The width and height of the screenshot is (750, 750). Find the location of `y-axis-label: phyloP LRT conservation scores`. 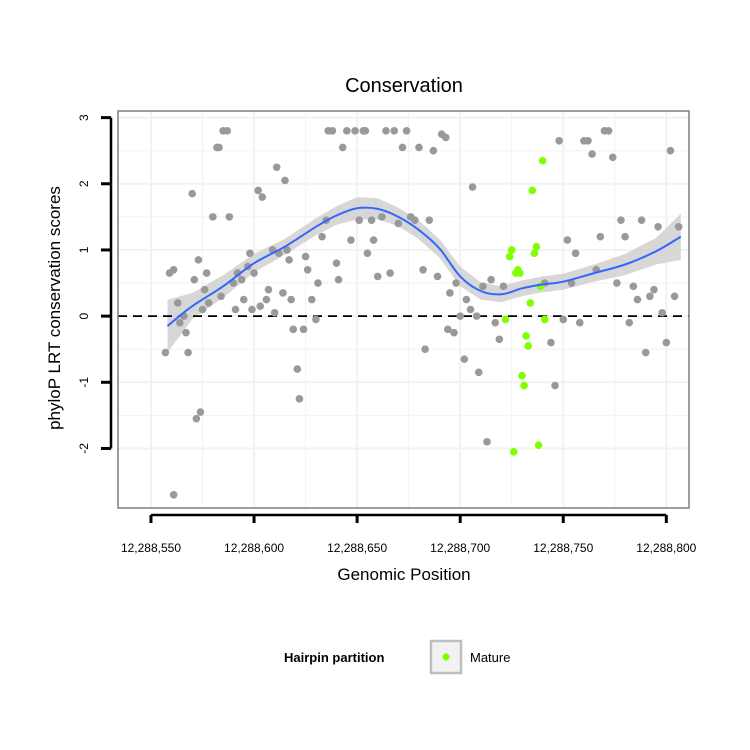

y-axis-label: phyloP LRT conservation scores is located at coordinates (54, 308).